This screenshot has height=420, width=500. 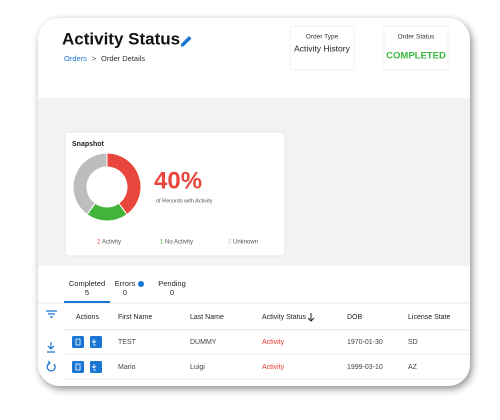 I want to click on column-header: DOB, so click(x=355, y=317).